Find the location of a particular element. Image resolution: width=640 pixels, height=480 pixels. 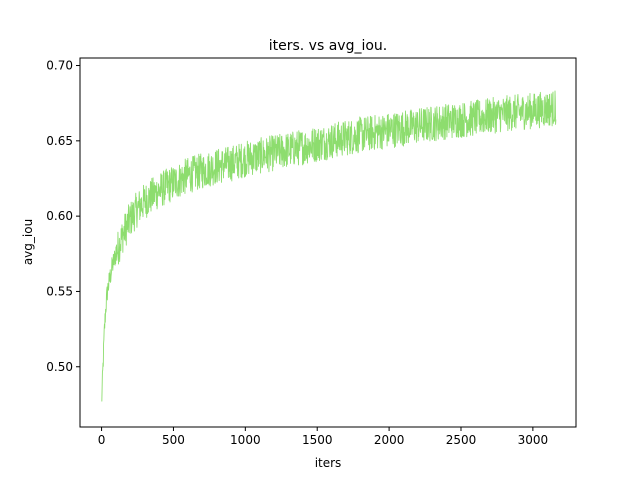

x-tick-label: 2000 is located at coordinates (389, 440).